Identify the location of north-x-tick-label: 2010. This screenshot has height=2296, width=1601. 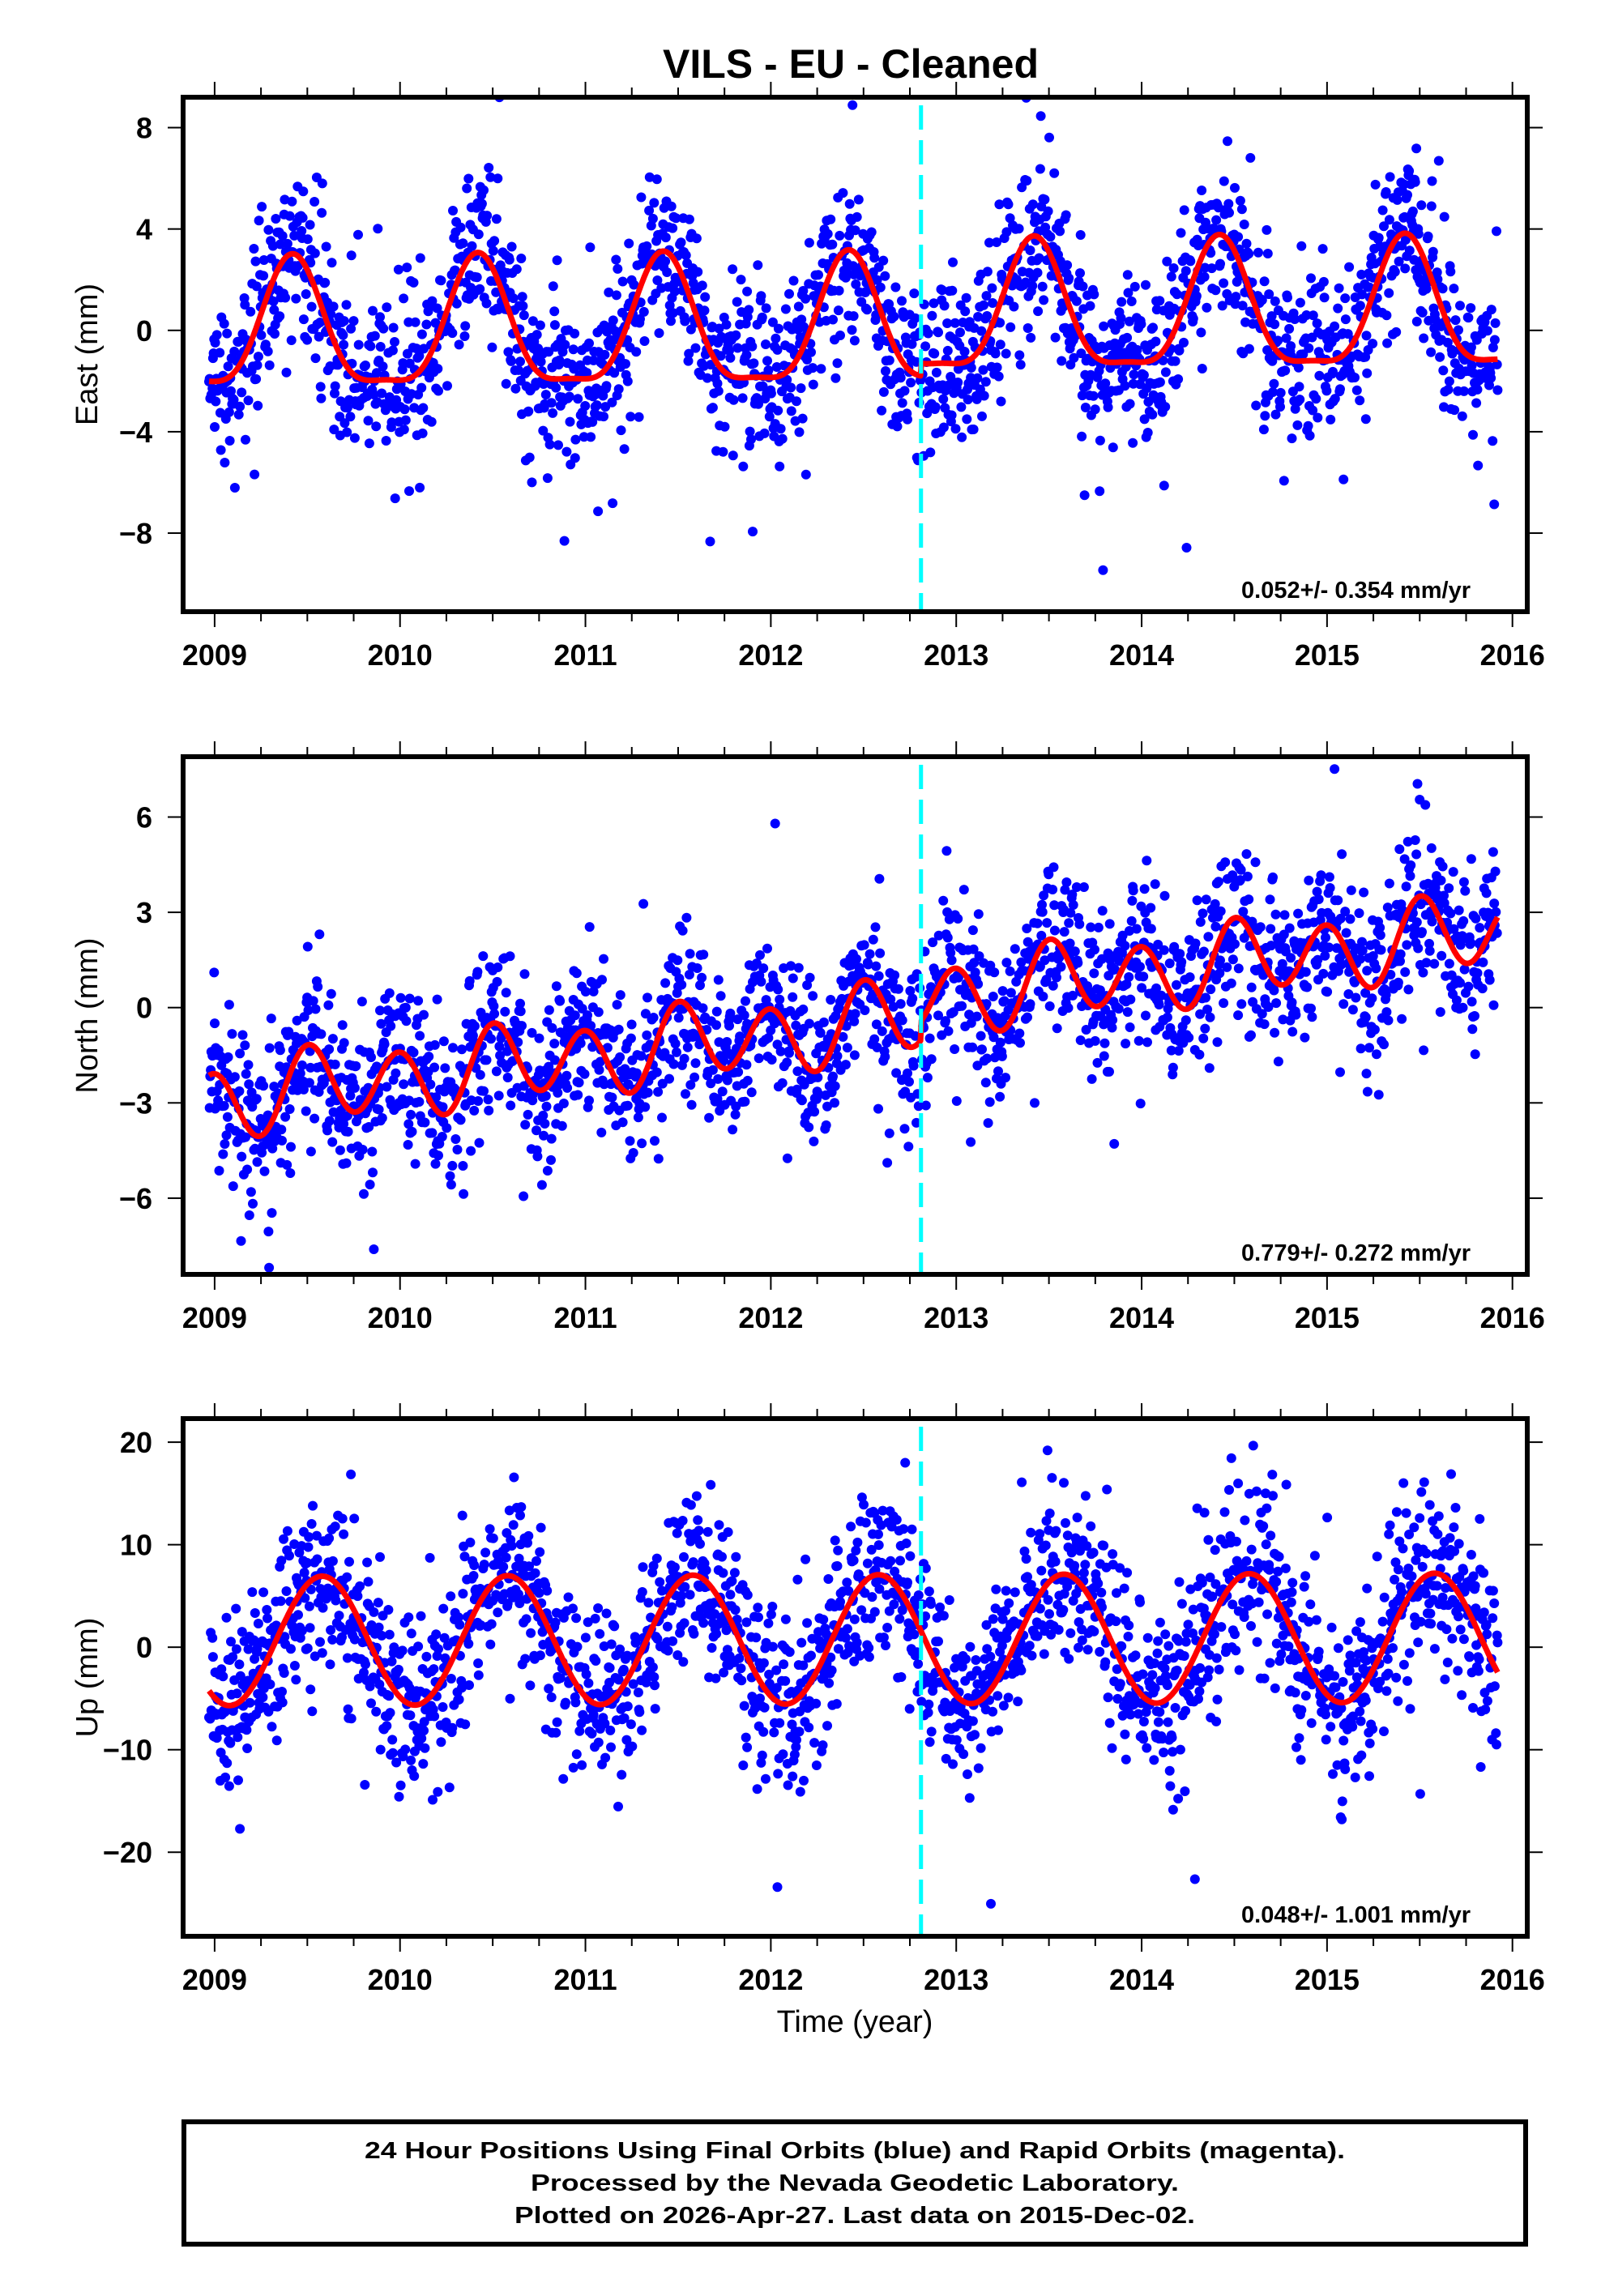
(401, 1317).